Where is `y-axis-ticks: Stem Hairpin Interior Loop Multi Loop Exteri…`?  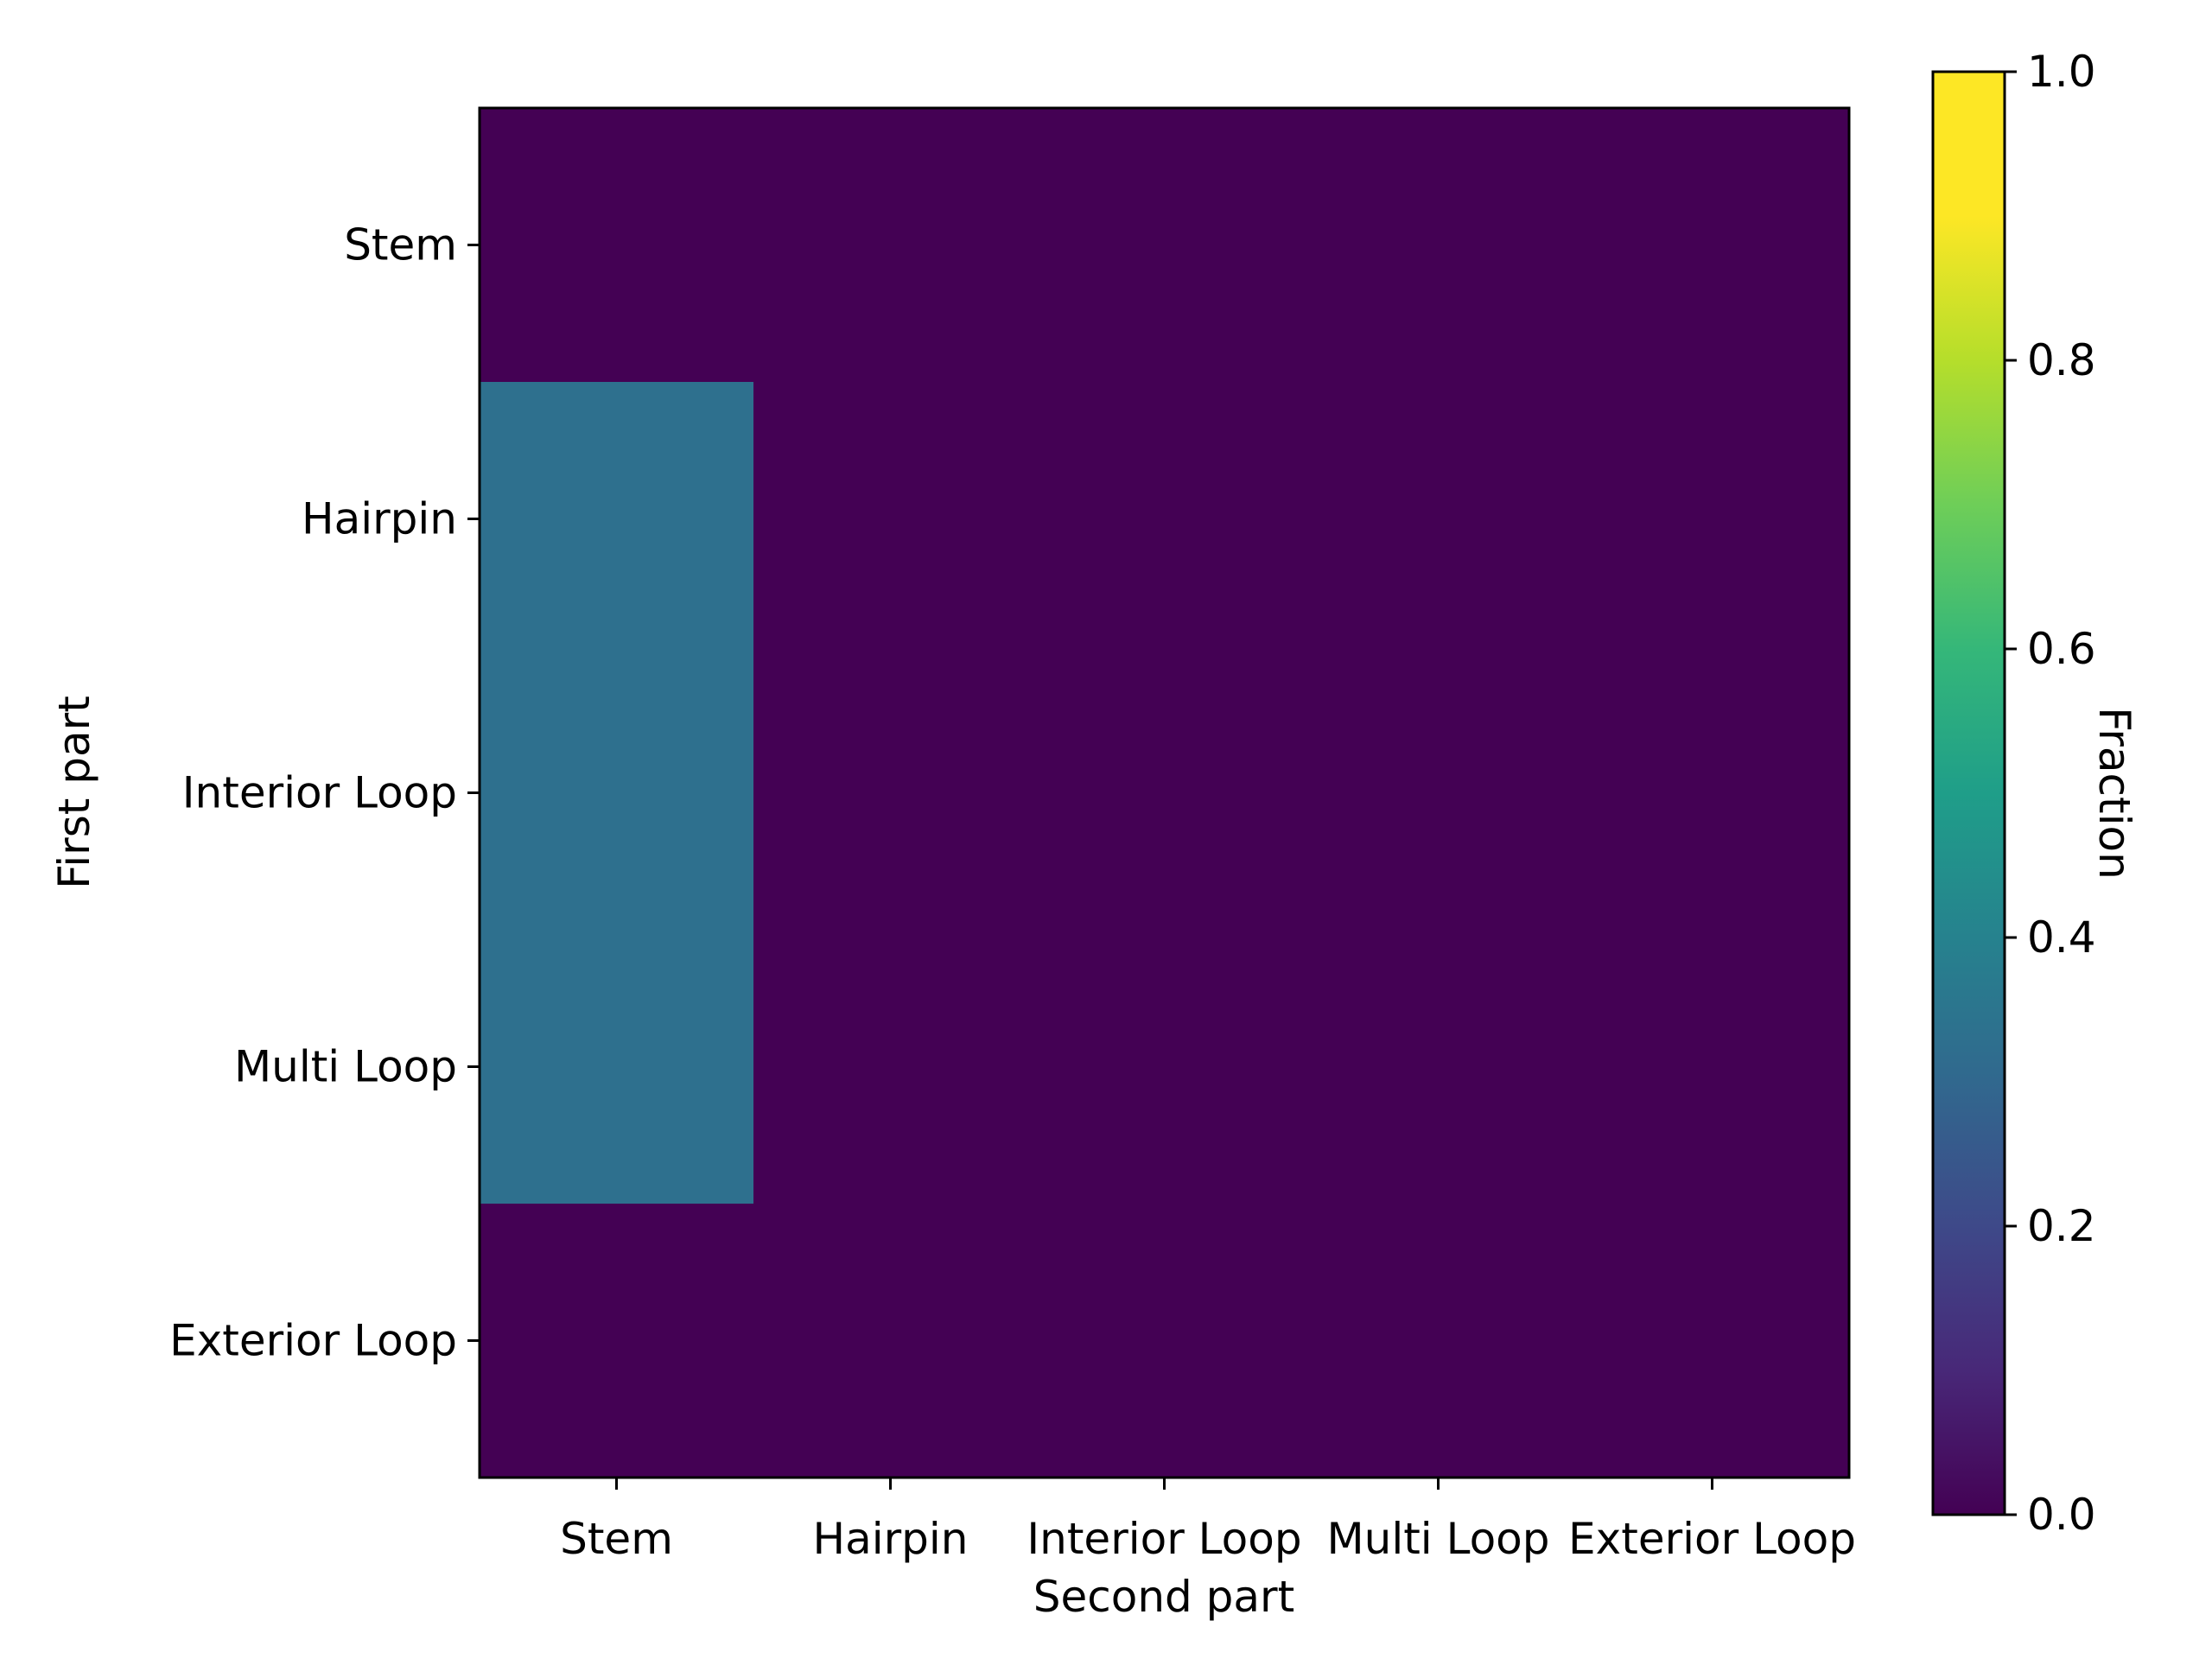
y-axis-ticks: Stem Hairpin Interior Loop Multi Loop Exteri… is located at coordinates (324, 793).